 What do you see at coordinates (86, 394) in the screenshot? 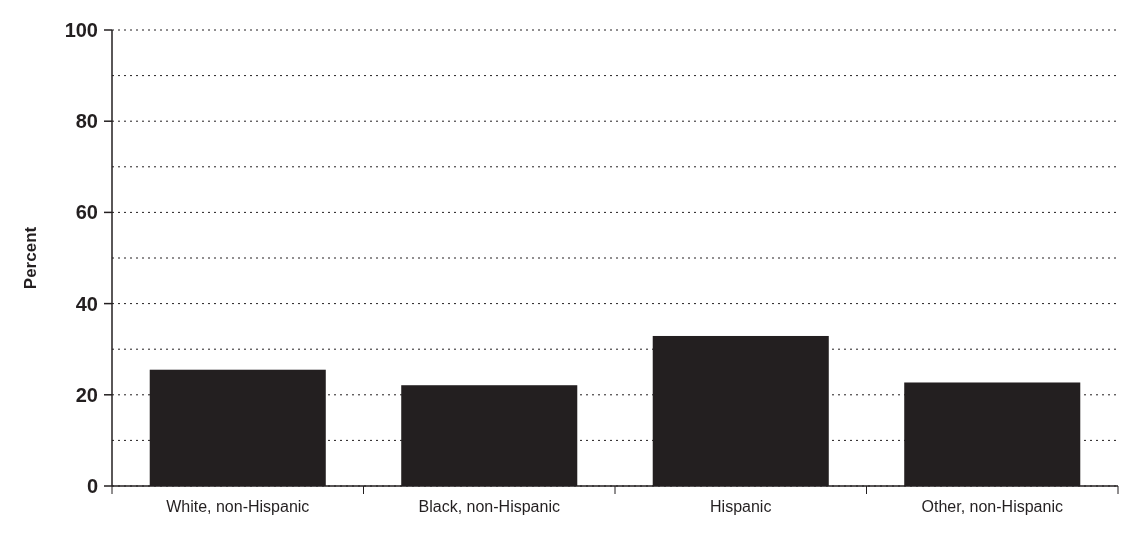
I see `y-tick-label: 20` at bounding box center [86, 394].